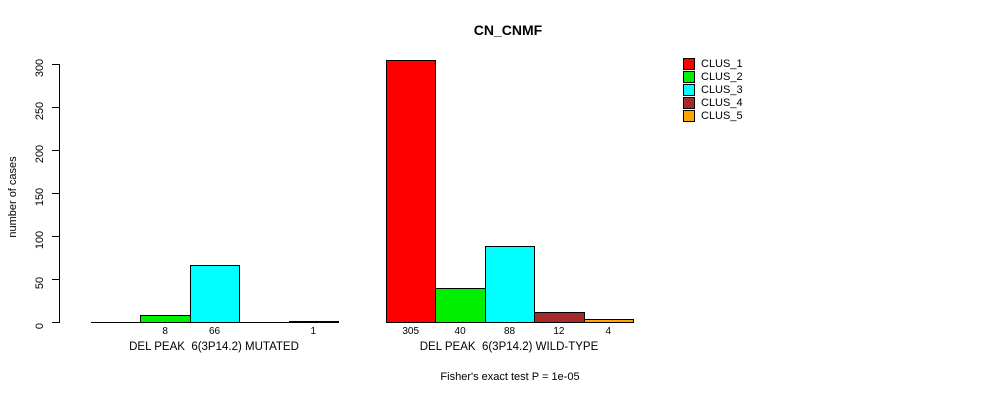  Describe the element at coordinates (509, 331) in the screenshot. I see `bar-value-label: 88` at that location.